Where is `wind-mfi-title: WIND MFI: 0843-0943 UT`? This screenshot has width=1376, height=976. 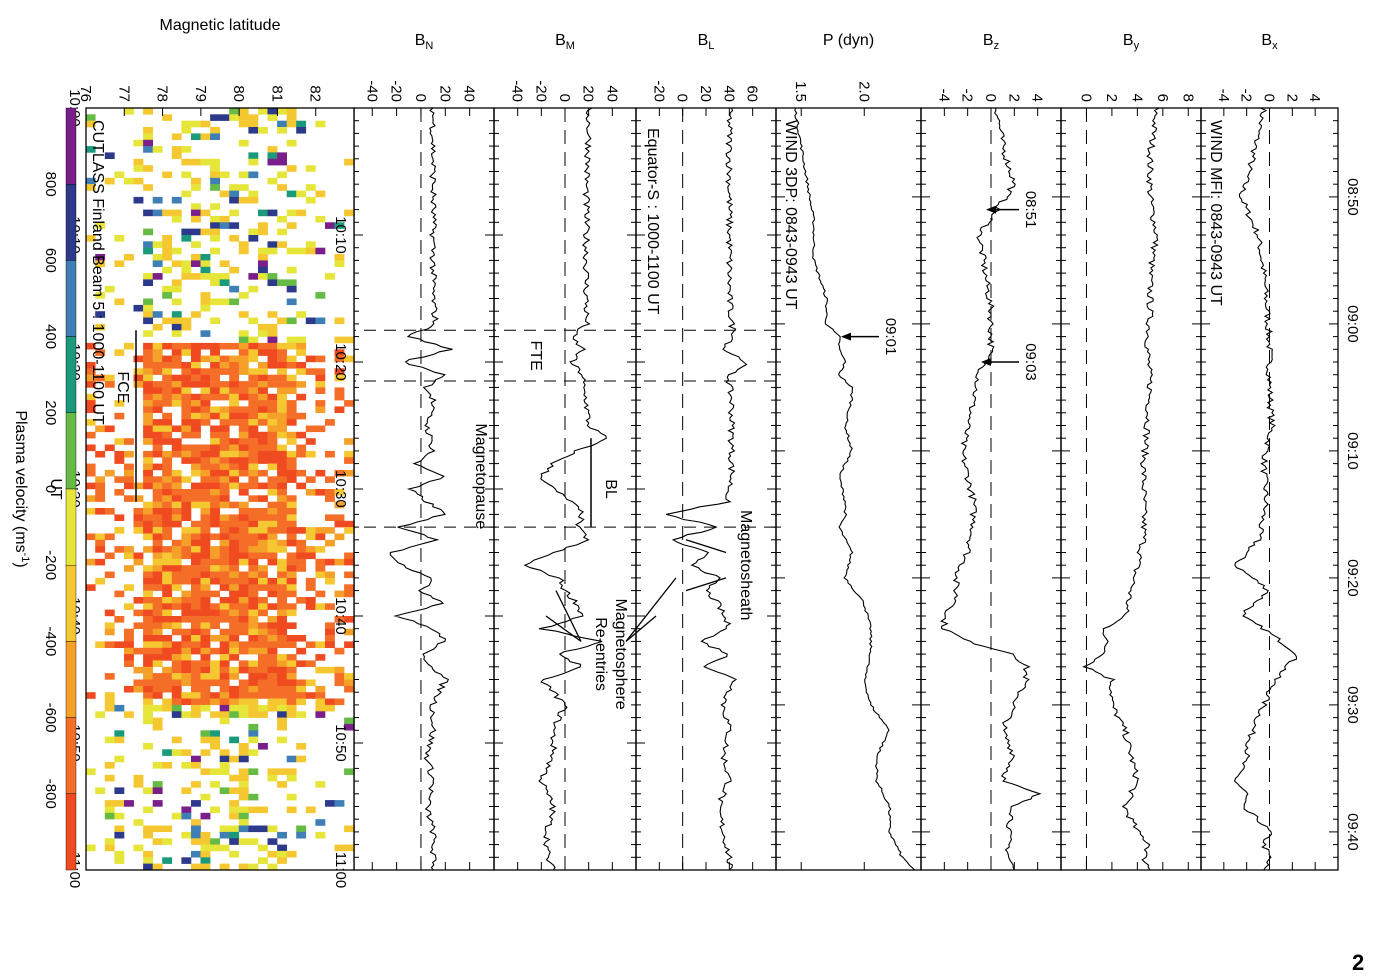
wind-mfi-title: WIND MFI: 0843-0943 UT is located at coordinates (1215, 213).